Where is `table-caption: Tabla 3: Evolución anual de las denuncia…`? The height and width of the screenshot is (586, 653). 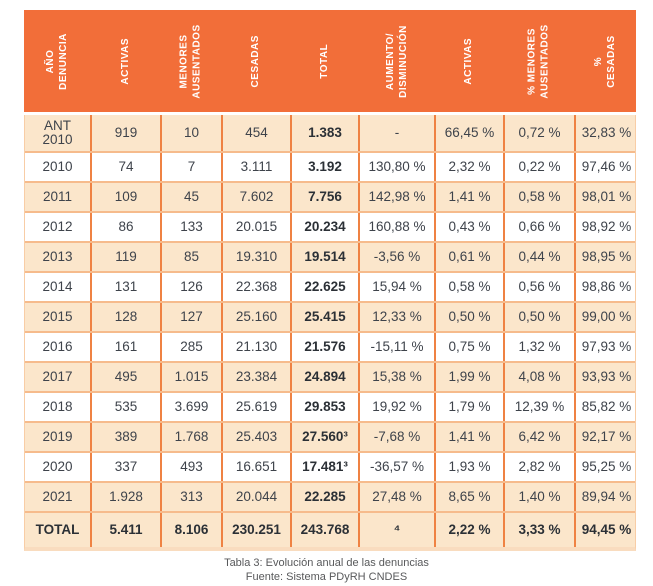
table-caption: Tabla 3: Evolución anual de las denuncia… is located at coordinates (326, 570).